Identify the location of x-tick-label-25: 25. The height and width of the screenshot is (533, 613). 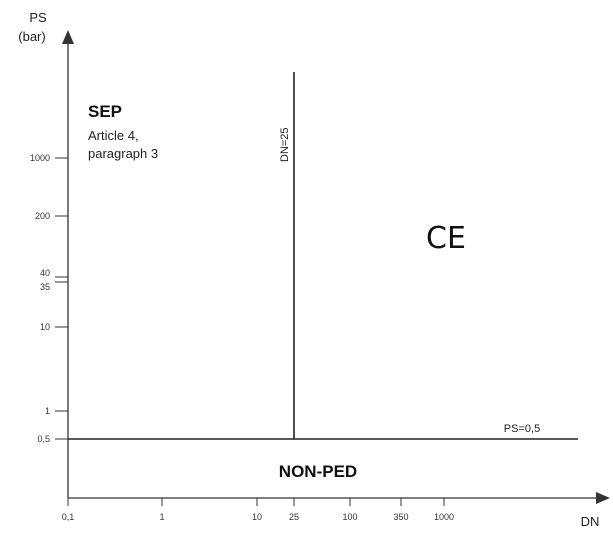
(294, 517).